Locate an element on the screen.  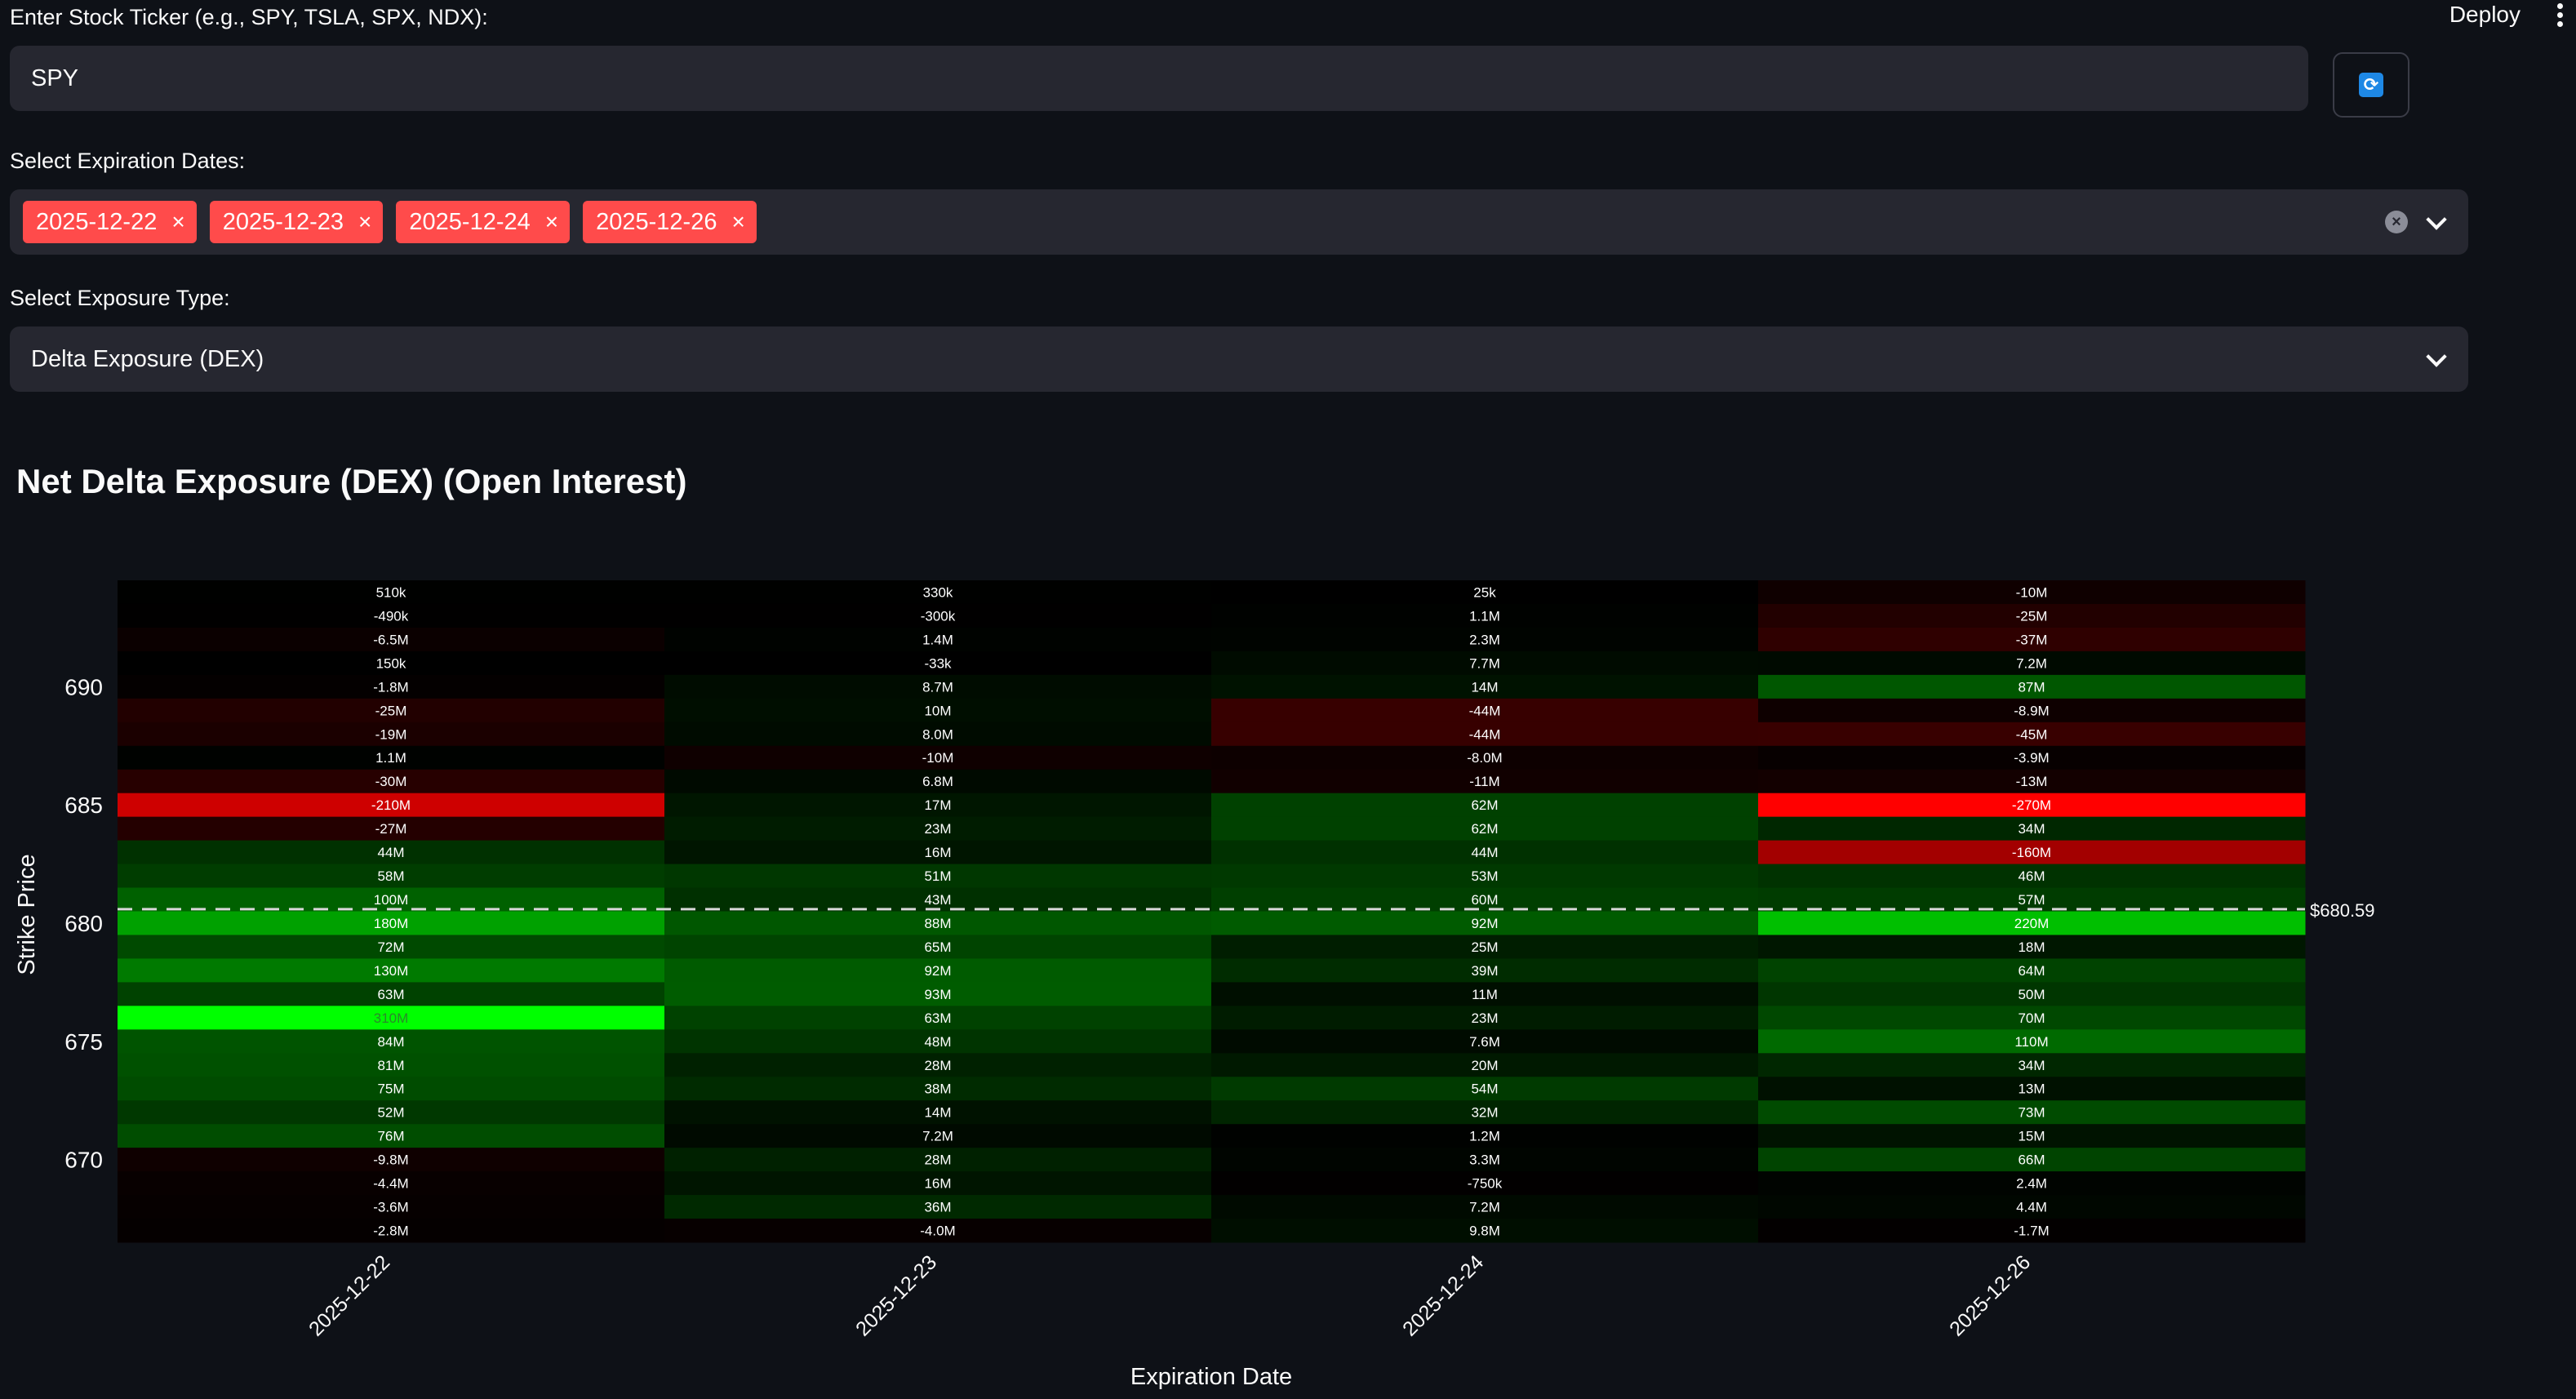
cell-value-label: 76M is located at coordinates (390, 1136).